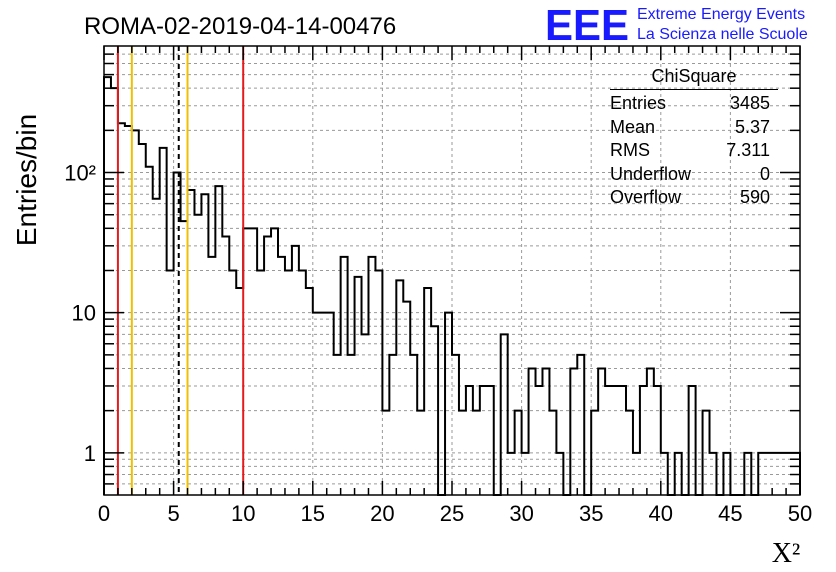  Describe the element at coordinates (638, 103) in the screenshot. I see `stats-label: Entries` at that location.